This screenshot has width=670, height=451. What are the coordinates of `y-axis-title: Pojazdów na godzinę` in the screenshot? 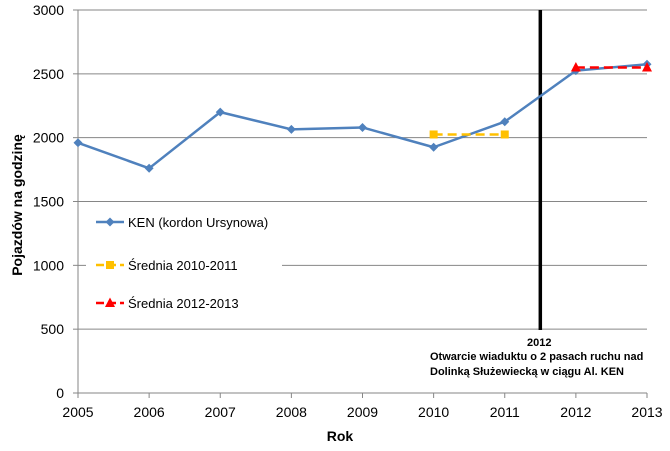 It's located at (17, 205).